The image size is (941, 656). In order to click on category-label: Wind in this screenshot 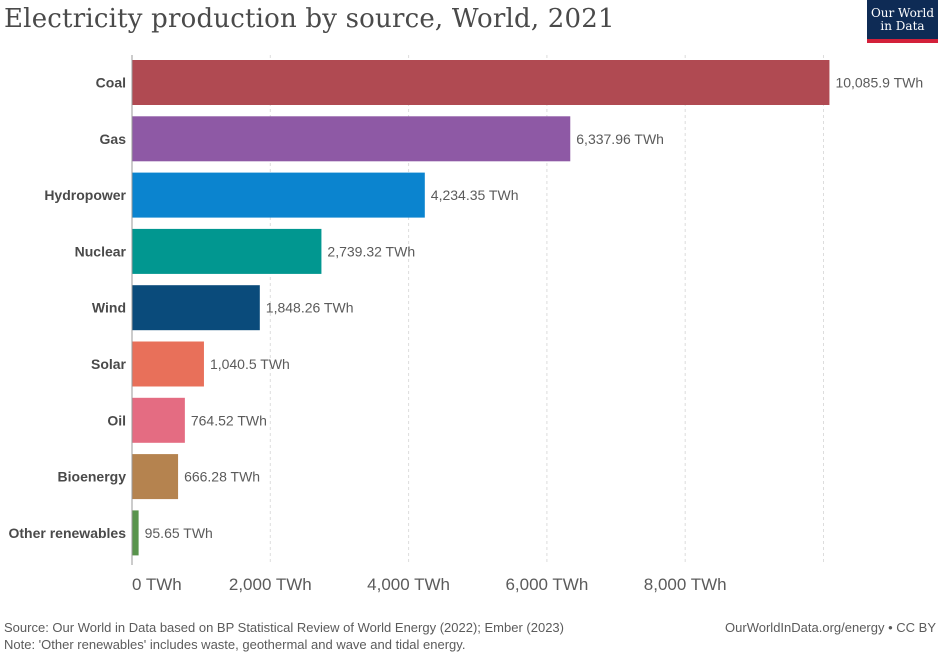, I will do `click(109, 308)`.